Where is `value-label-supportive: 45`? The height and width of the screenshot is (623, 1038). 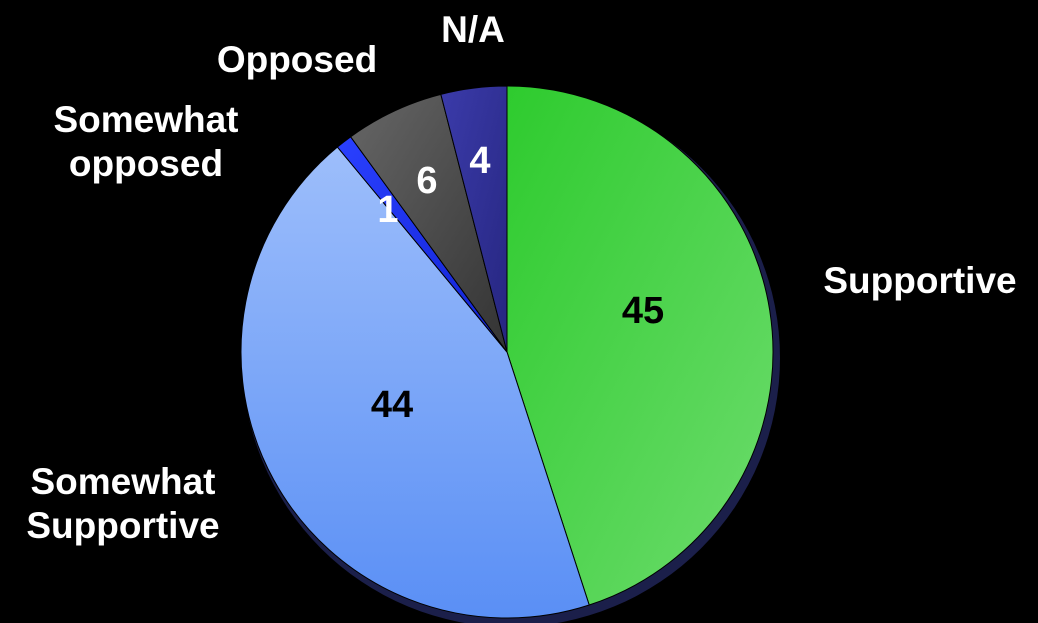 value-label-supportive: 45 is located at coordinates (643, 311).